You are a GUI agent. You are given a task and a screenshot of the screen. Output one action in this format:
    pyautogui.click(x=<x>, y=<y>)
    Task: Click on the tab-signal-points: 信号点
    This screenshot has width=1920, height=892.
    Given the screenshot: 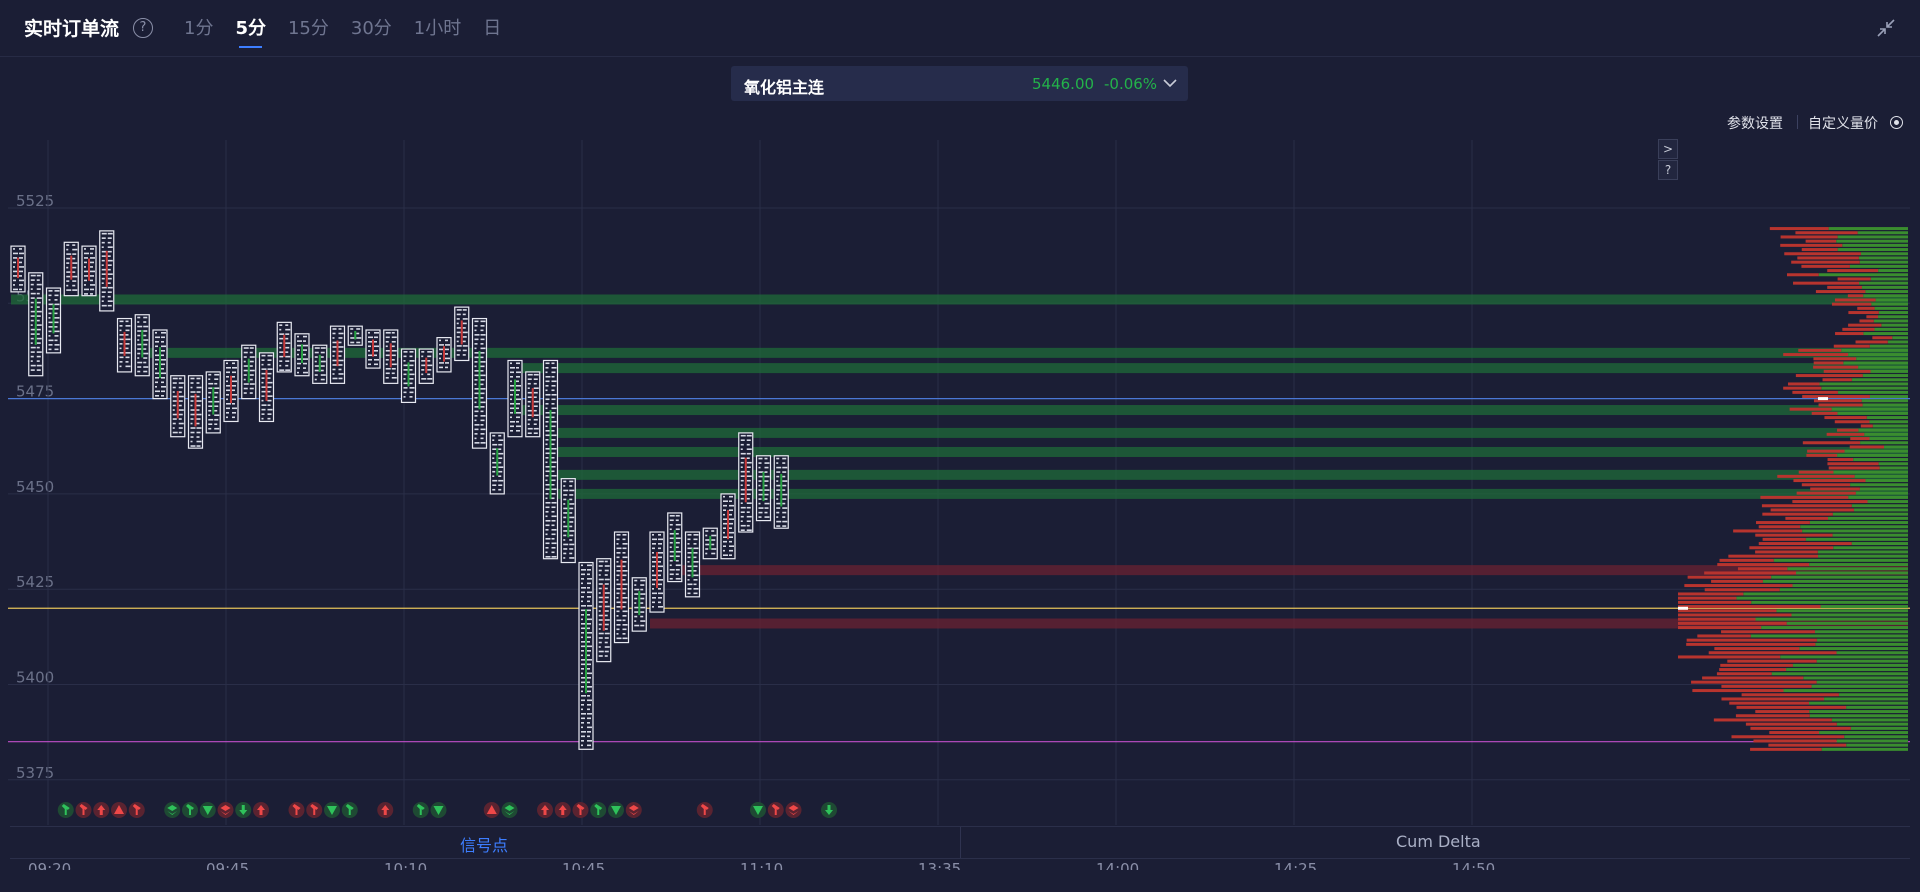 What is the action you would take?
    pyautogui.click(x=484, y=845)
    